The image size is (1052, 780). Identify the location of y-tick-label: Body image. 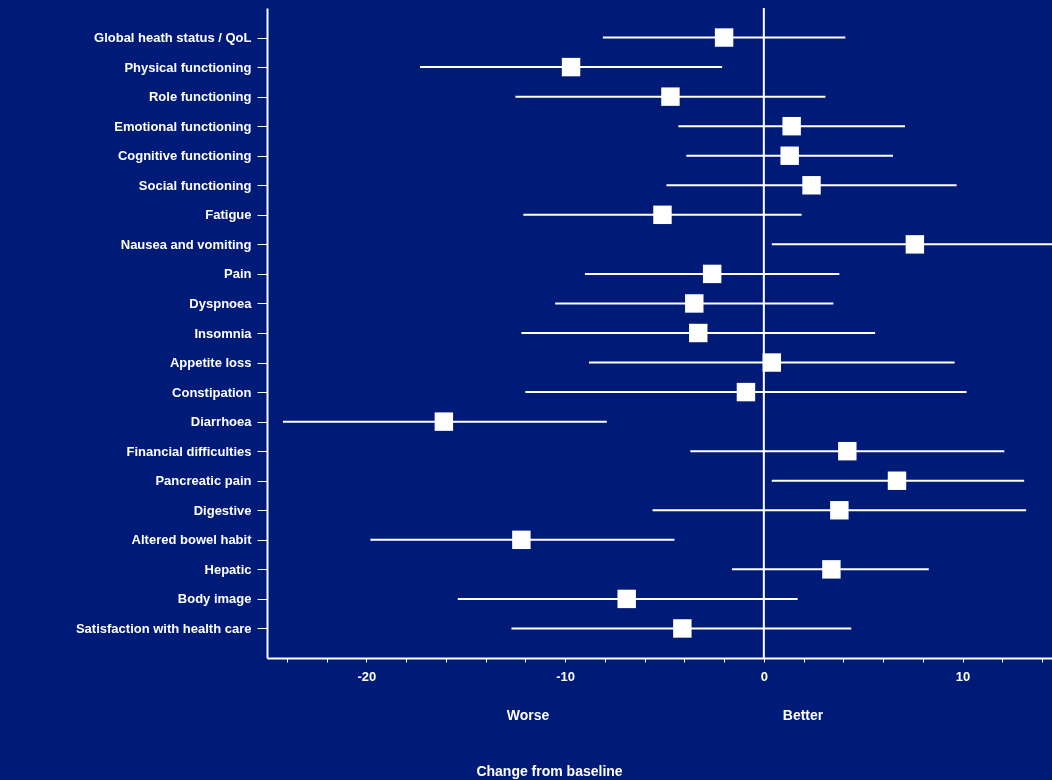
(214, 599).